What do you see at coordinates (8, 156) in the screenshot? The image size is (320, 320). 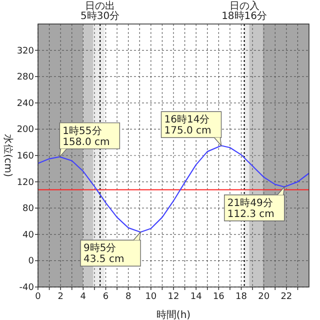 I see `y-axis-title: 水位(cm)` at bounding box center [8, 156].